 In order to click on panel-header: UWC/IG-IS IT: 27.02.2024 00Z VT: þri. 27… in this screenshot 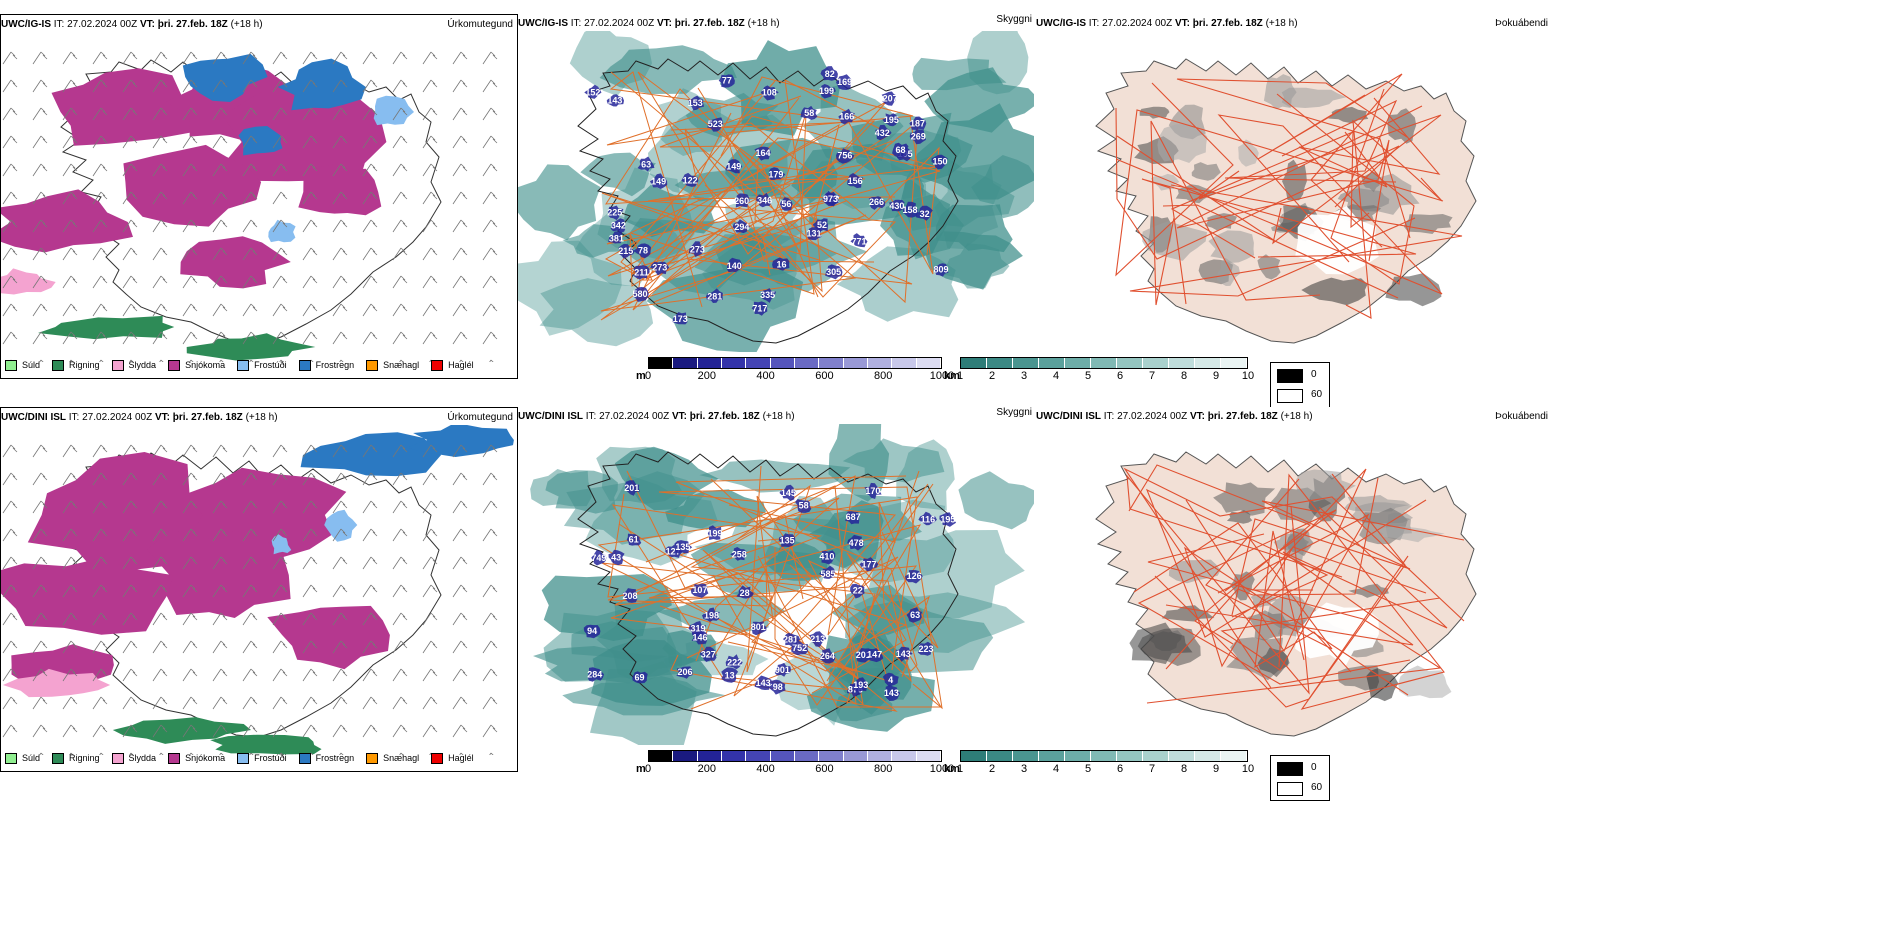, I will do `click(1167, 23)`.